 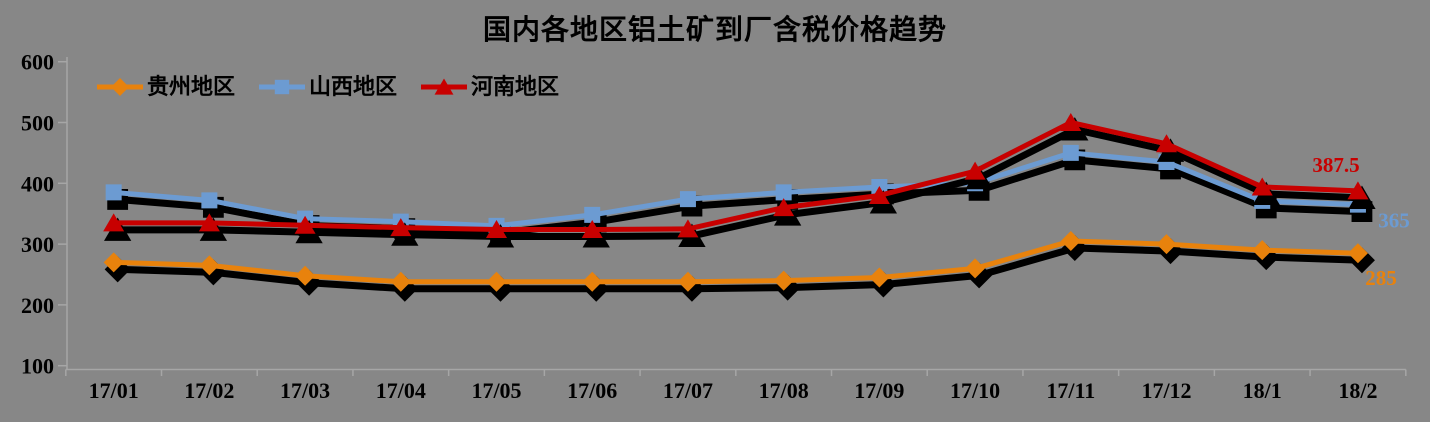 I want to click on legend-label-guizhou: 贵州地区, so click(x=191, y=86).